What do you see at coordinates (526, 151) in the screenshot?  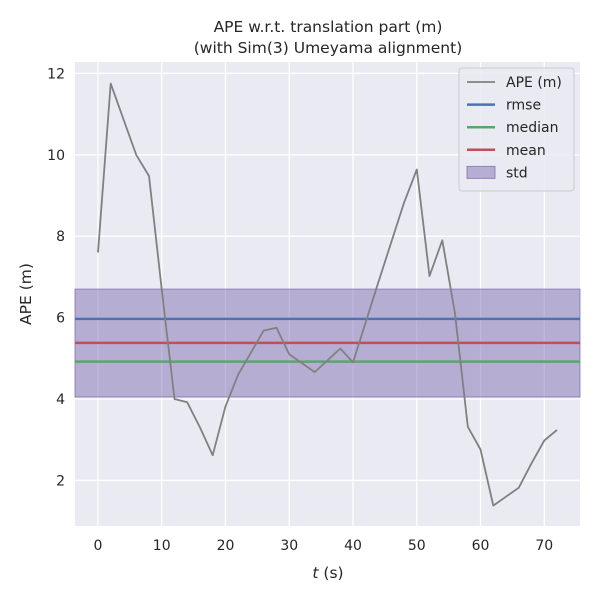 I see `legend-label: mean` at bounding box center [526, 151].